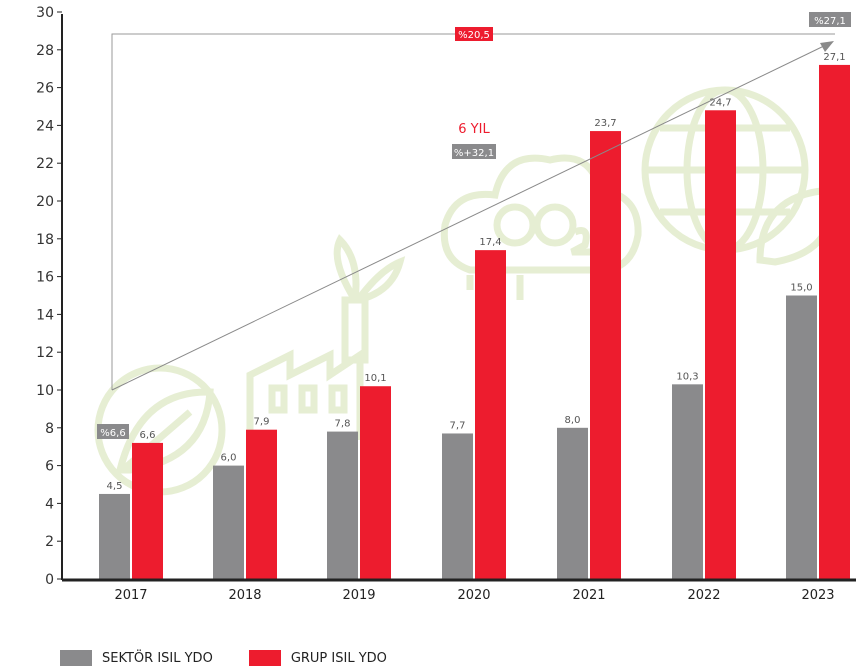 The image size is (856, 670). Describe the element at coordinates (457, 506) in the screenshot. I see `bar-sektor-2020` at that location.